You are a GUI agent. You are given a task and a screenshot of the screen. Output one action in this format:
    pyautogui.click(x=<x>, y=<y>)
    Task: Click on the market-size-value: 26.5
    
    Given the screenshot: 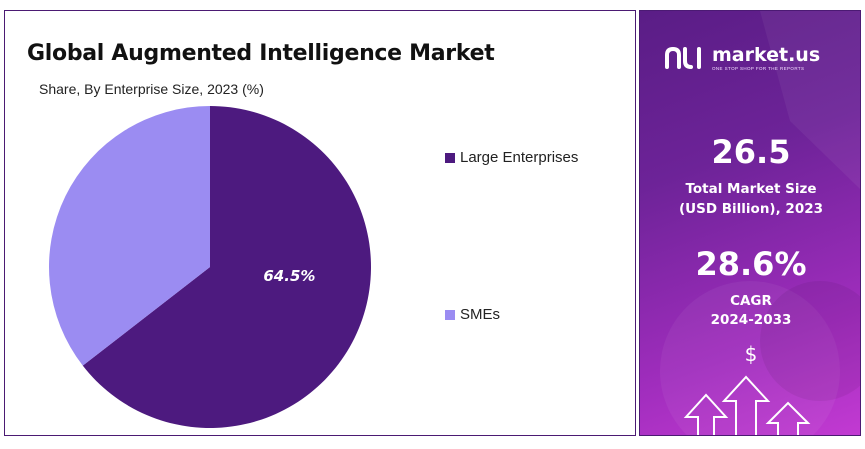 What is the action you would take?
    pyautogui.click(x=751, y=152)
    